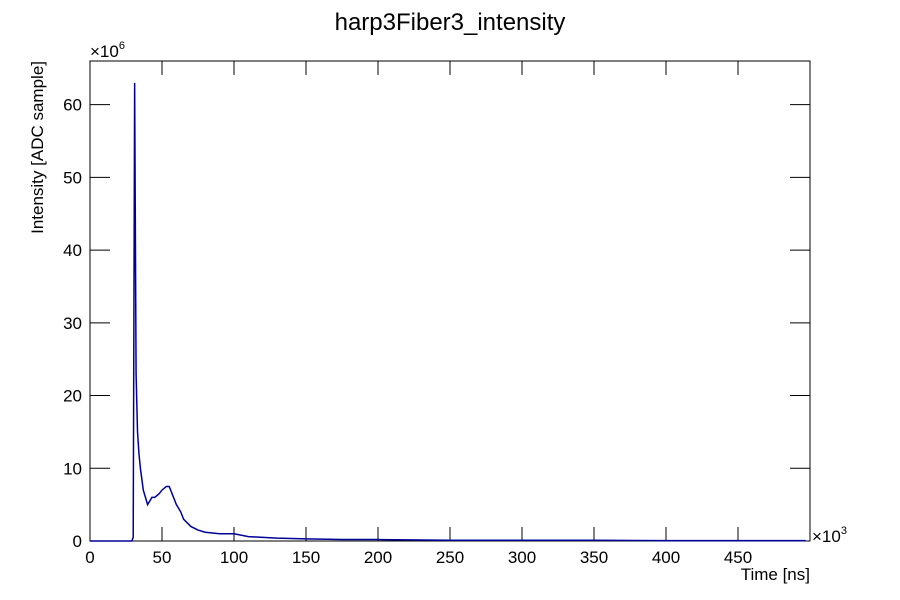 The height and width of the screenshot is (600, 900). I want to click on x-multiplier-exponent: 3, so click(844, 531).